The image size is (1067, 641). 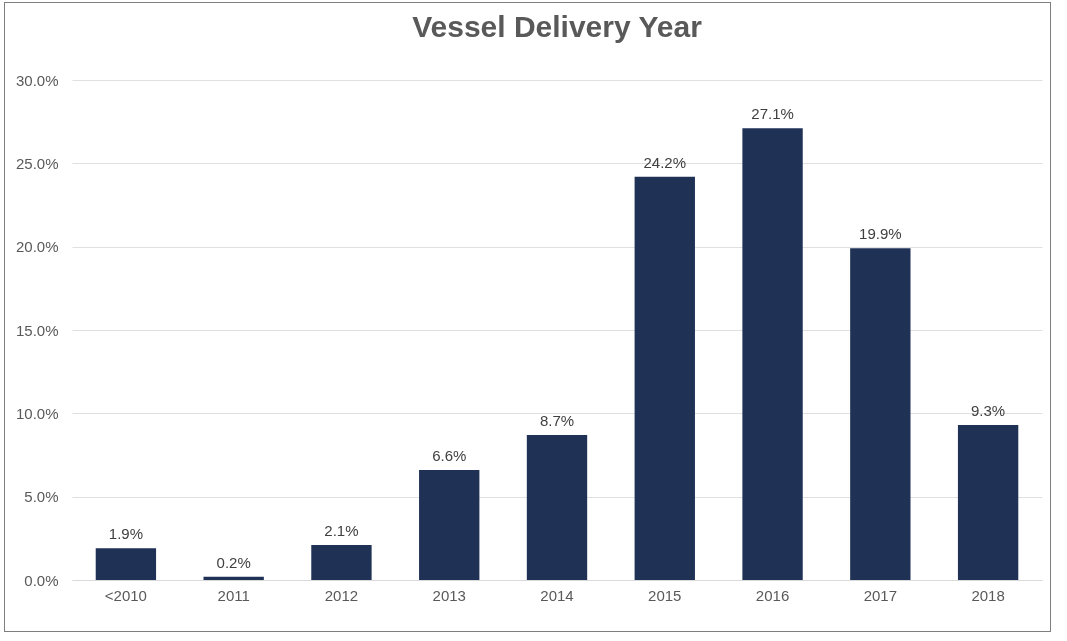 I want to click on x-tick-label: 2013, so click(x=449, y=595).